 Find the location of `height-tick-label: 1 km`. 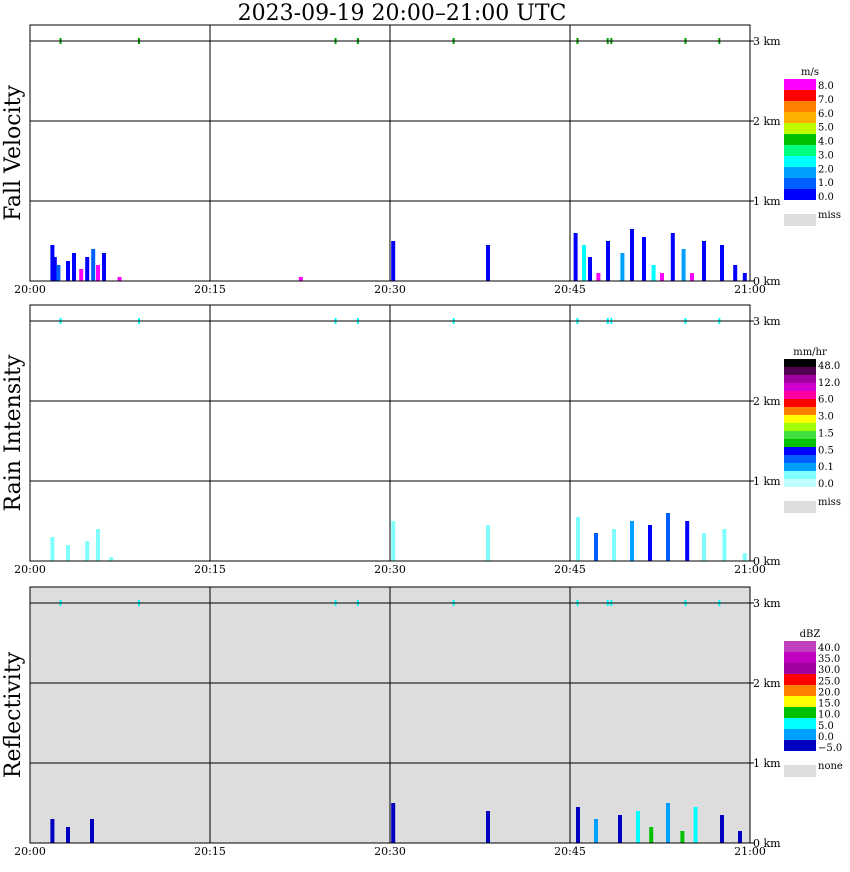

height-tick-label: 1 km is located at coordinates (767, 763).